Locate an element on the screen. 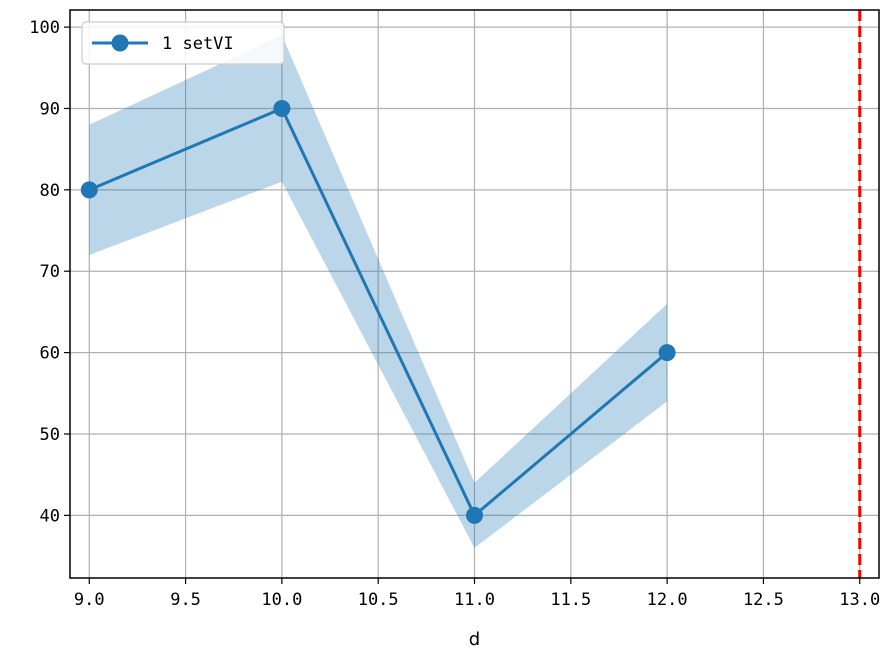 The height and width of the screenshot is (655, 881). x-tick-label: 11.0 is located at coordinates (474, 600).